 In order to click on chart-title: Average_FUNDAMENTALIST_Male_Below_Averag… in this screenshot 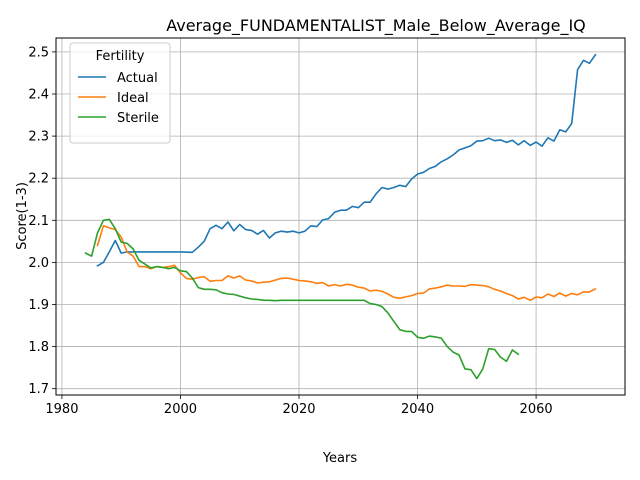, I will do `click(376, 26)`.